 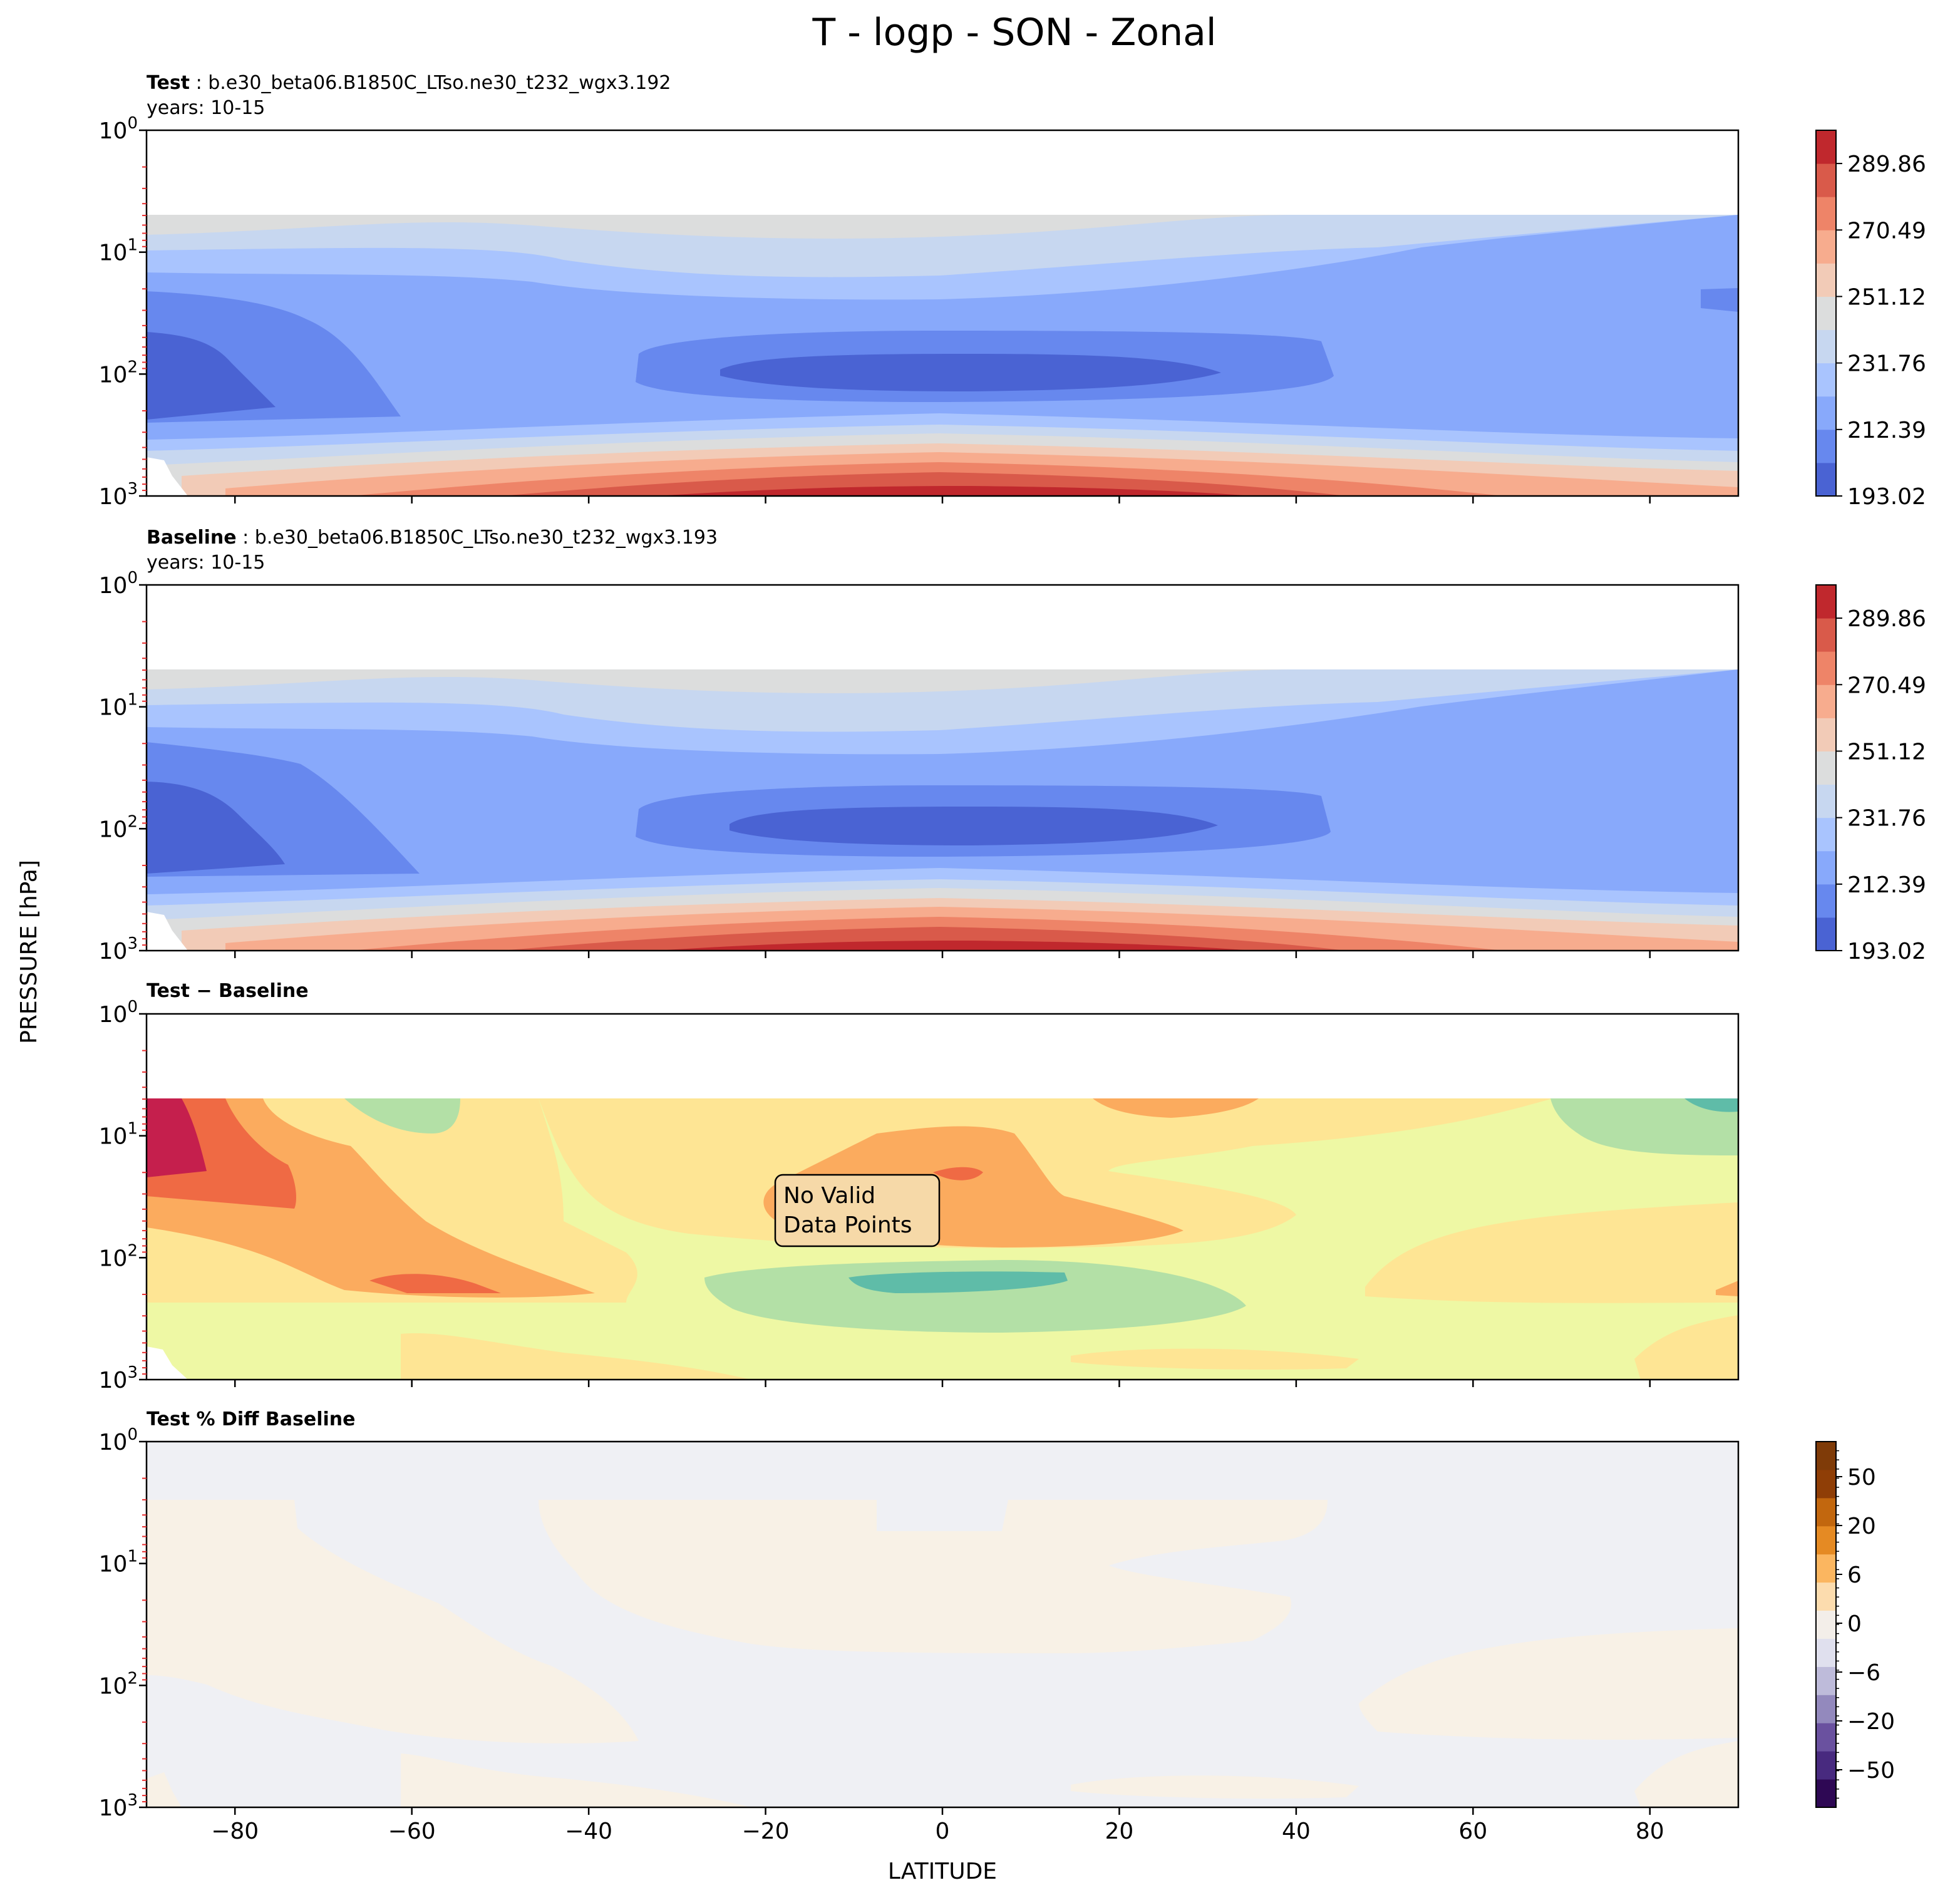 What do you see at coordinates (1886, 885) in the screenshot?
I see `colorbar-tick-label: 212.39` at bounding box center [1886, 885].